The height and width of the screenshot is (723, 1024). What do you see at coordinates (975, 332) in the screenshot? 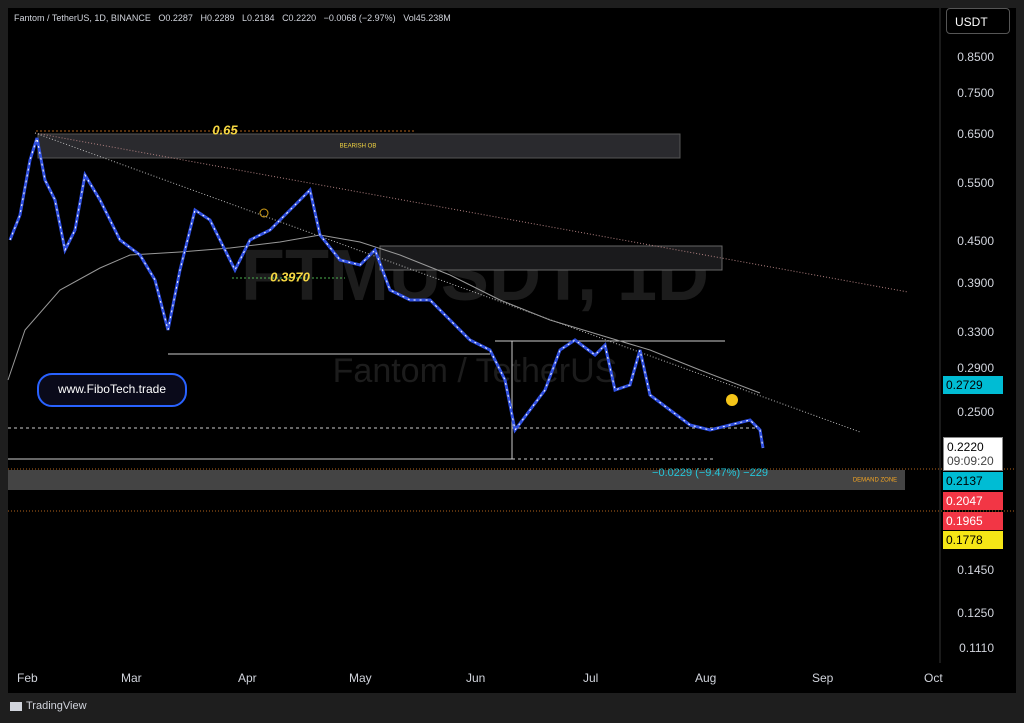
I see `price-tick: 0.3300` at bounding box center [975, 332].